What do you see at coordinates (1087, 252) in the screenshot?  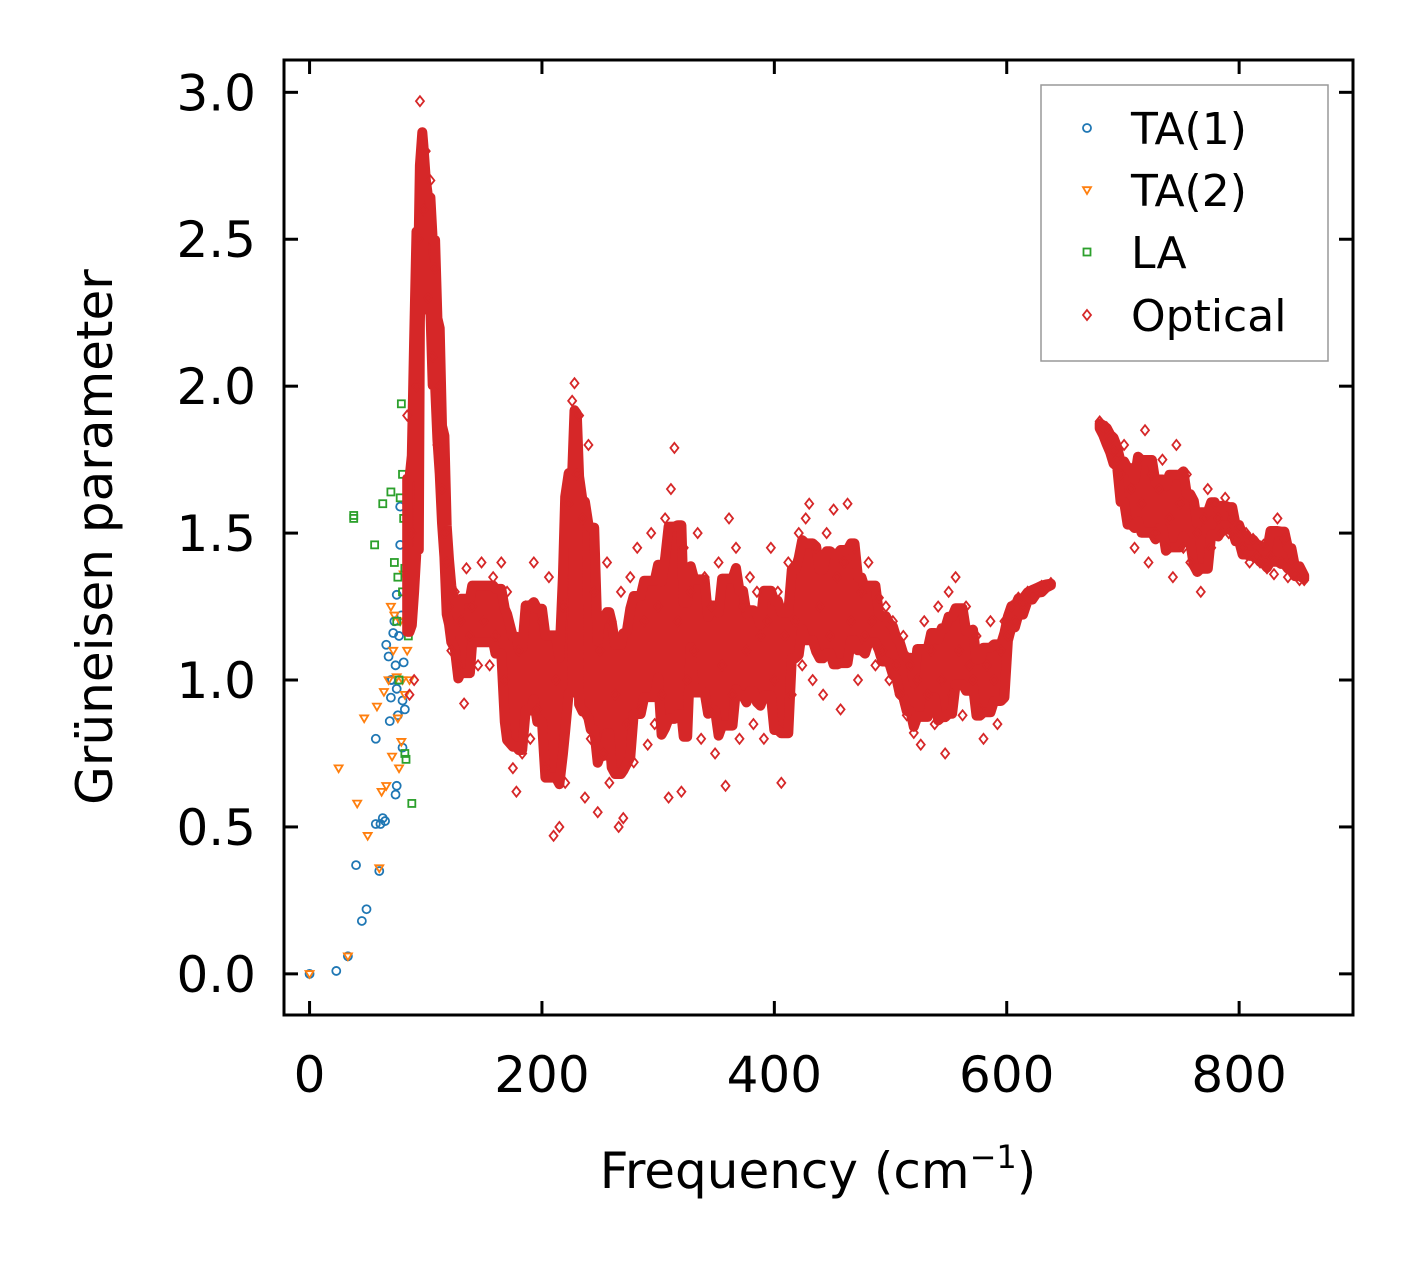 I see `legend-marker-la` at bounding box center [1087, 252].